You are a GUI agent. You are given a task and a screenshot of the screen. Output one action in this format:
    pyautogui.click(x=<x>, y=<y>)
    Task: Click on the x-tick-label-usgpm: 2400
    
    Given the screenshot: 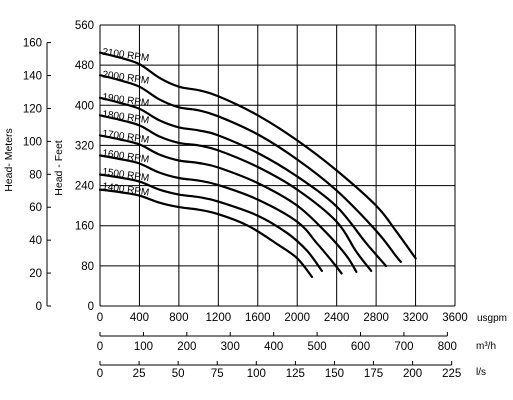 What is the action you would take?
    pyautogui.click(x=337, y=318)
    